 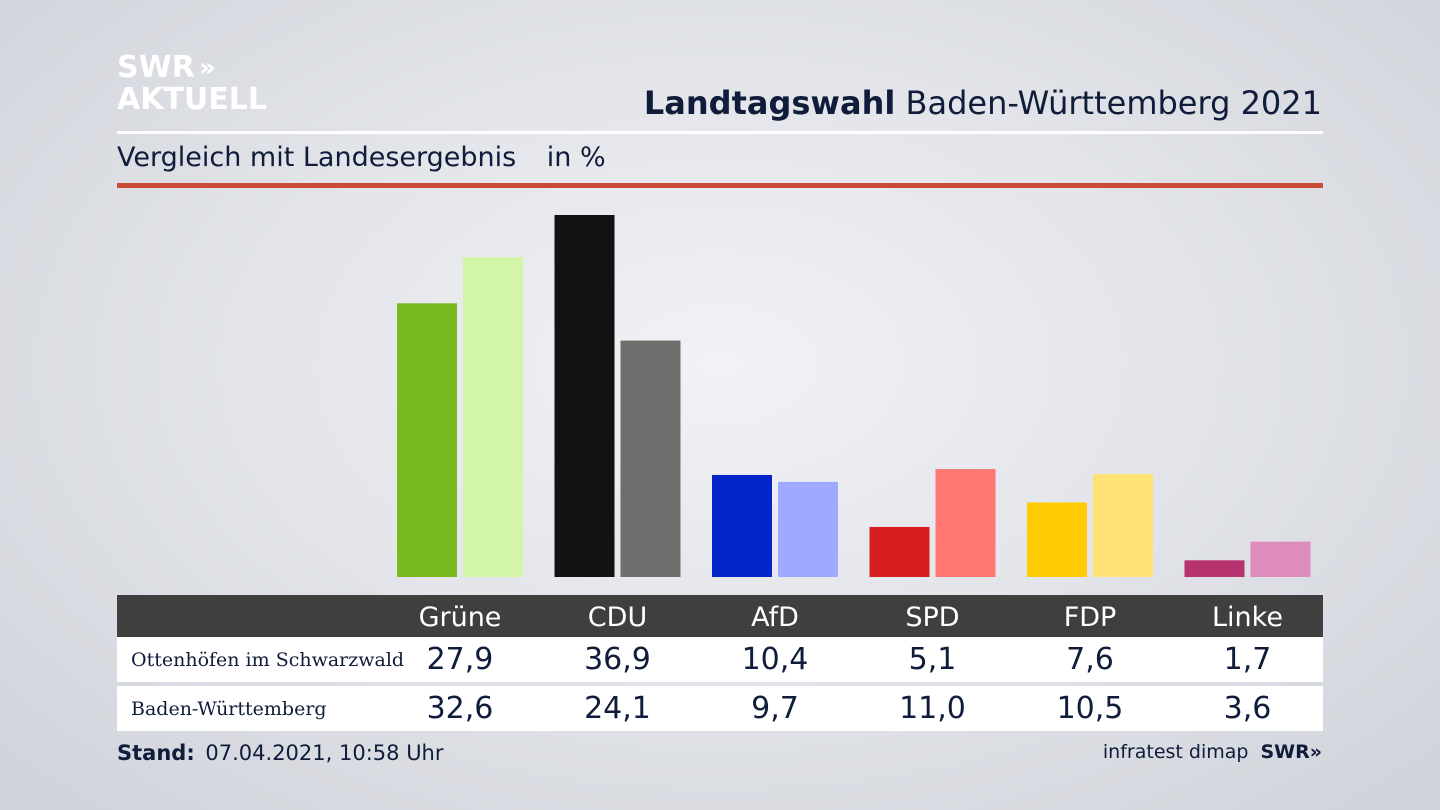 What do you see at coordinates (1090, 659) in the screenshot?
I see `value-fdp-local: 7,6` at bounding box center [1090, 659].